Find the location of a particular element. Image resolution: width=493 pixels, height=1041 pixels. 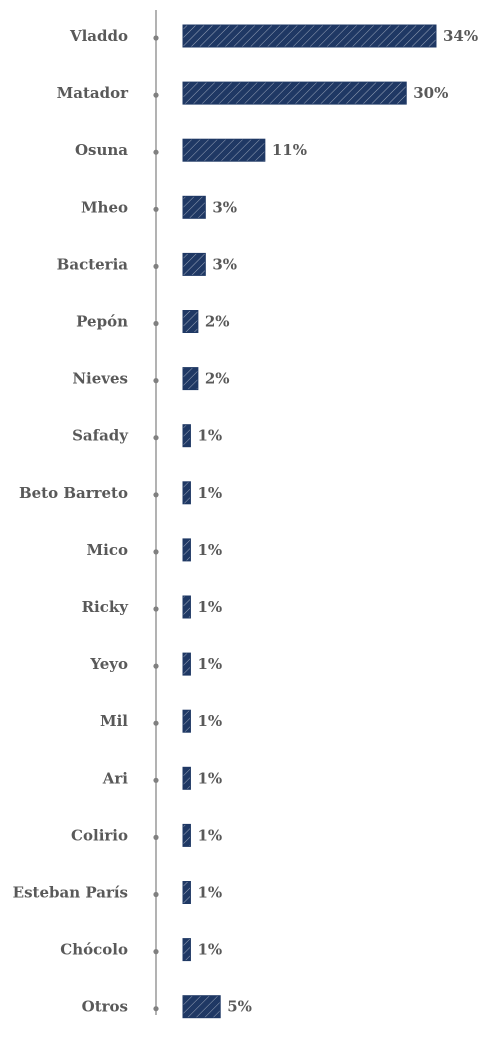

category-label: Otros is located at coordinates (105, 1007).